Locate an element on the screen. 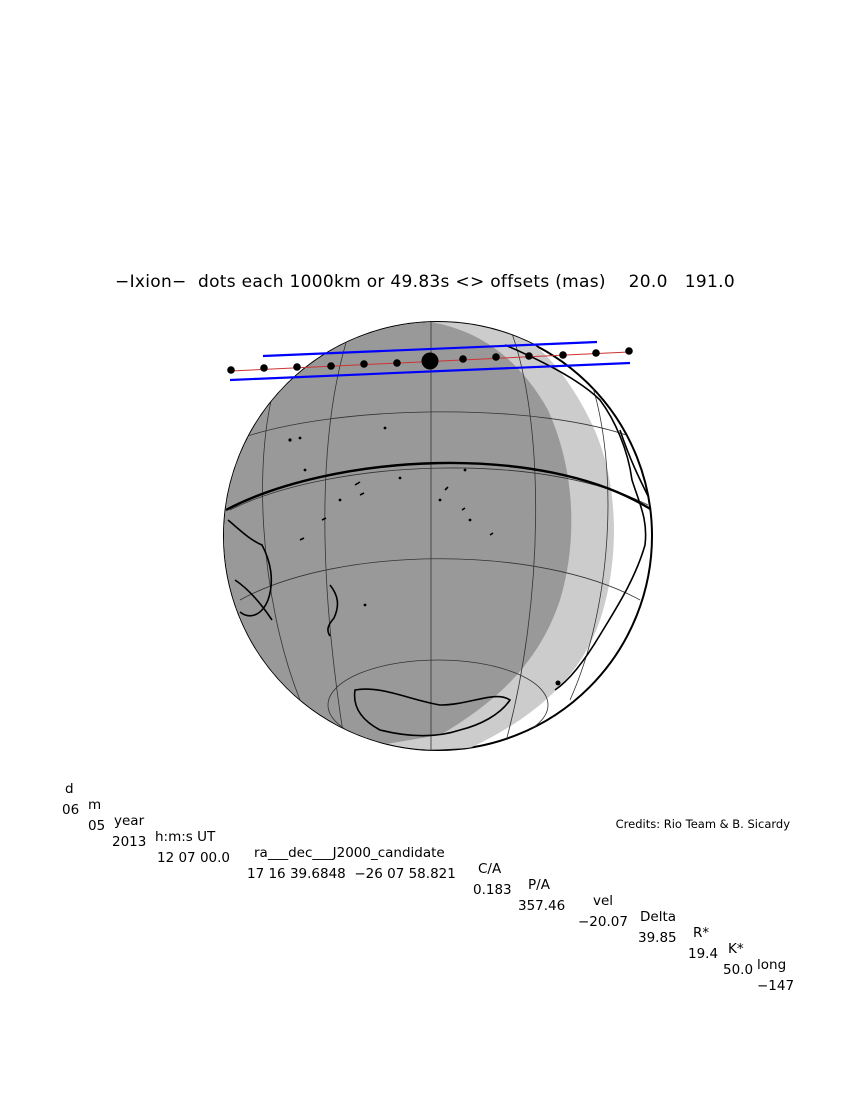 The image size is (850, 1104). value-vel: −20.07 is located at coordinates (603, 922).